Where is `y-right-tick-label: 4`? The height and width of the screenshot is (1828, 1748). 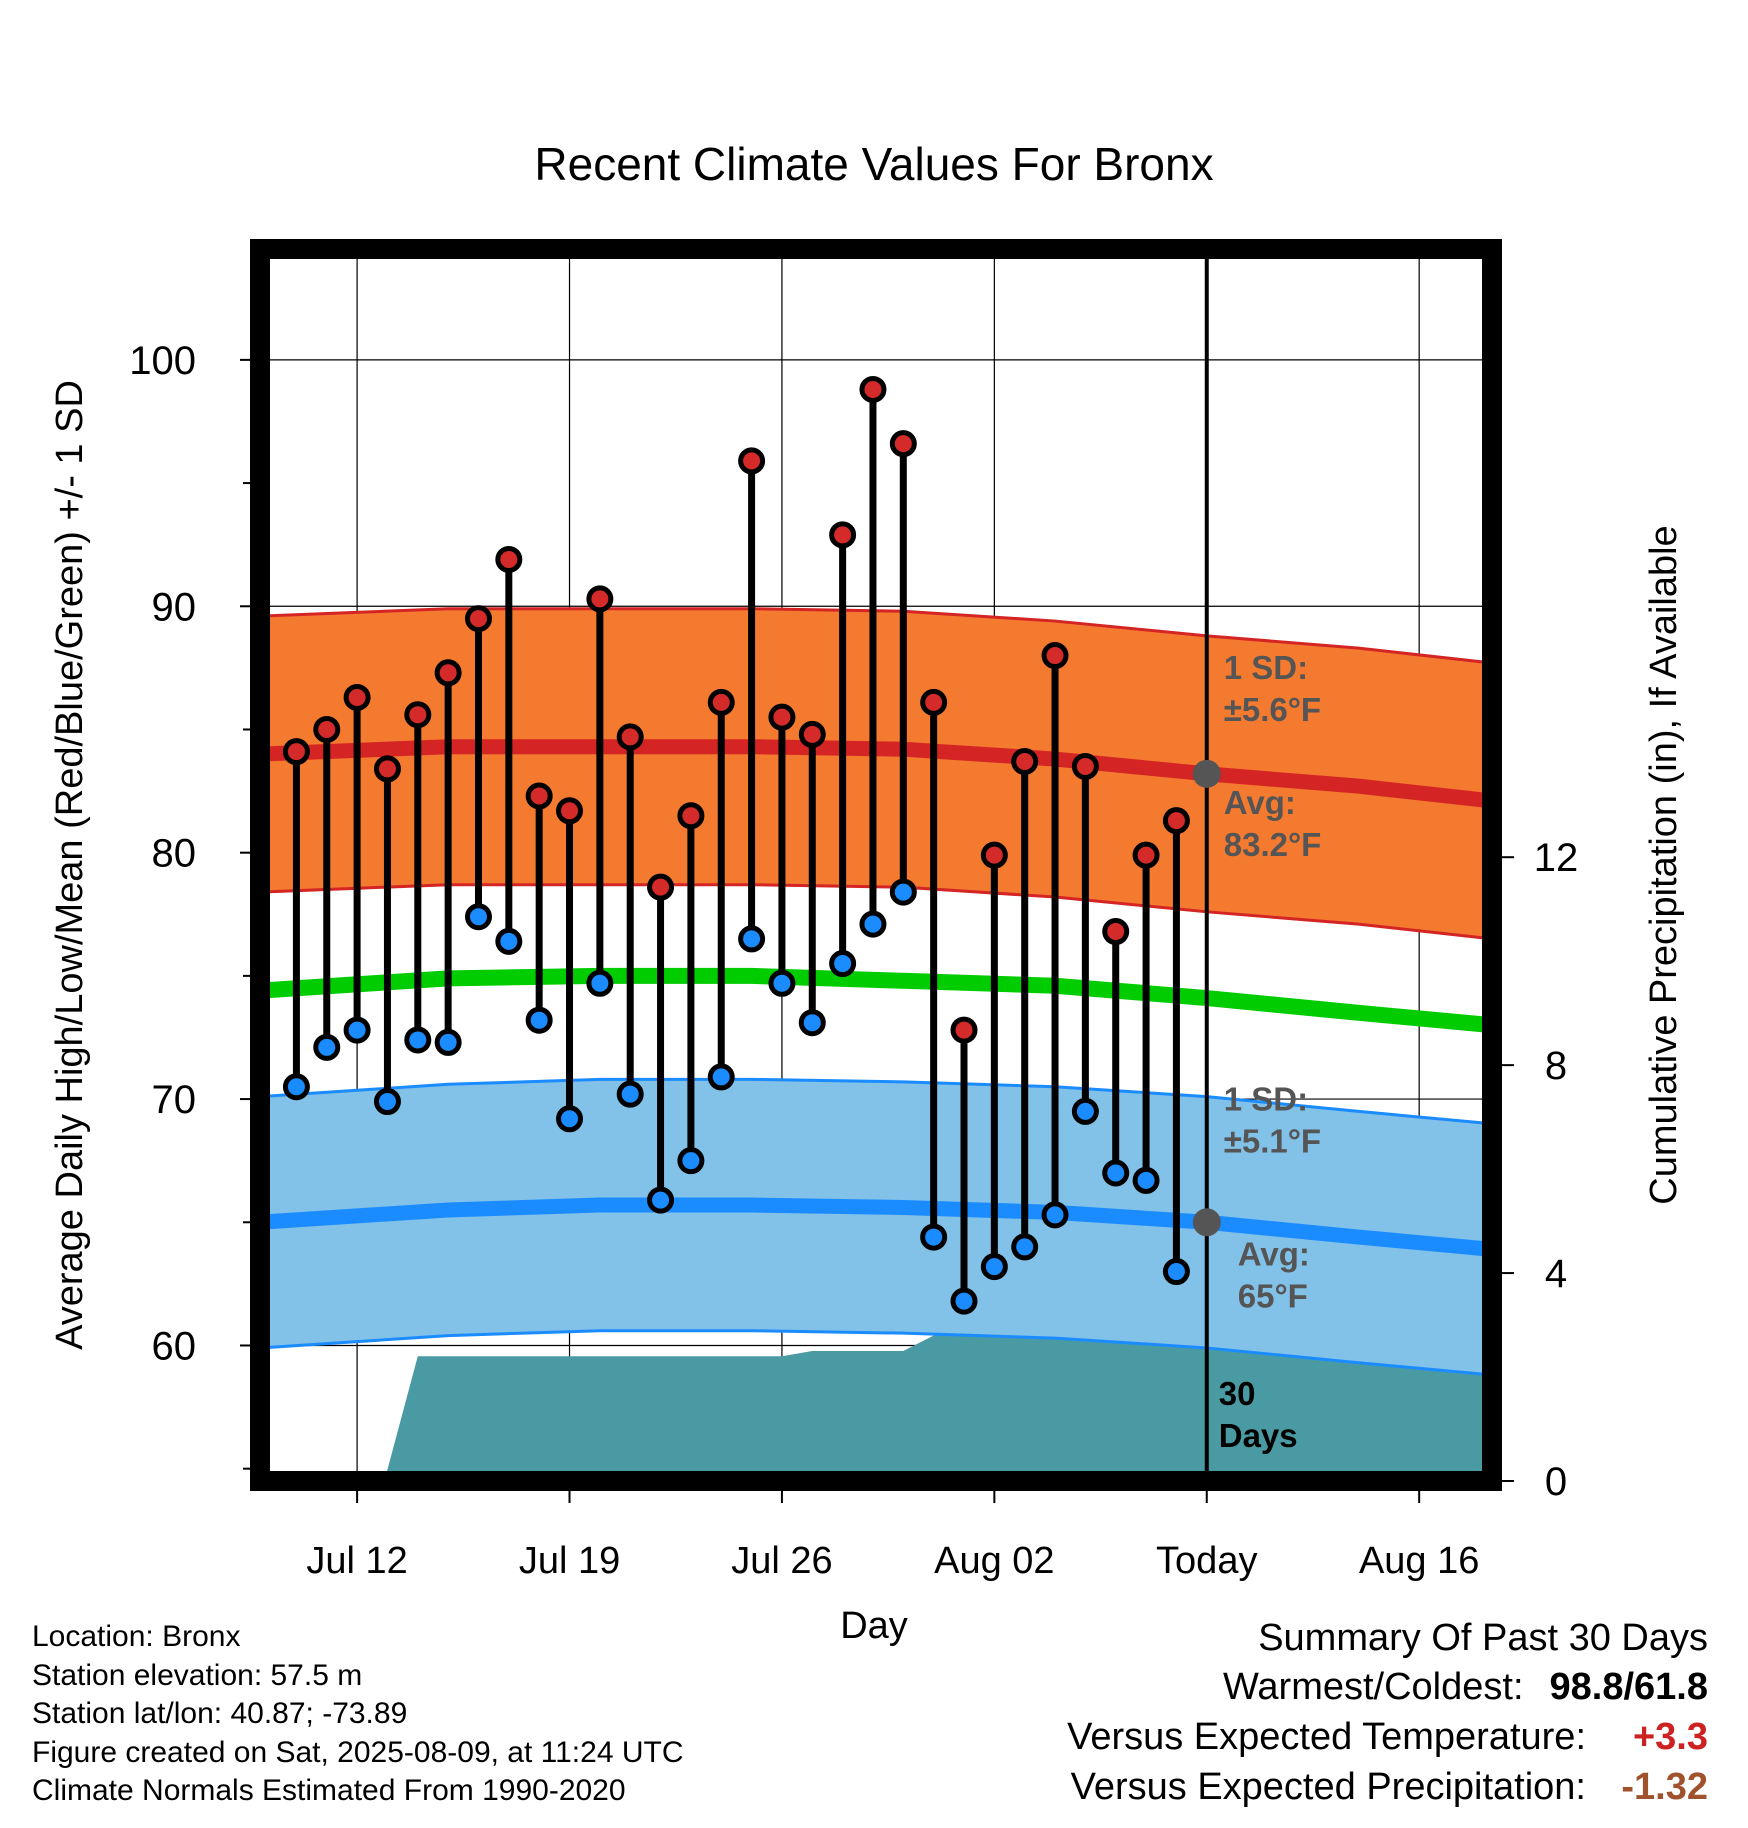 y-right-tick-label: 4 is located at coordinates (1556, 1274).